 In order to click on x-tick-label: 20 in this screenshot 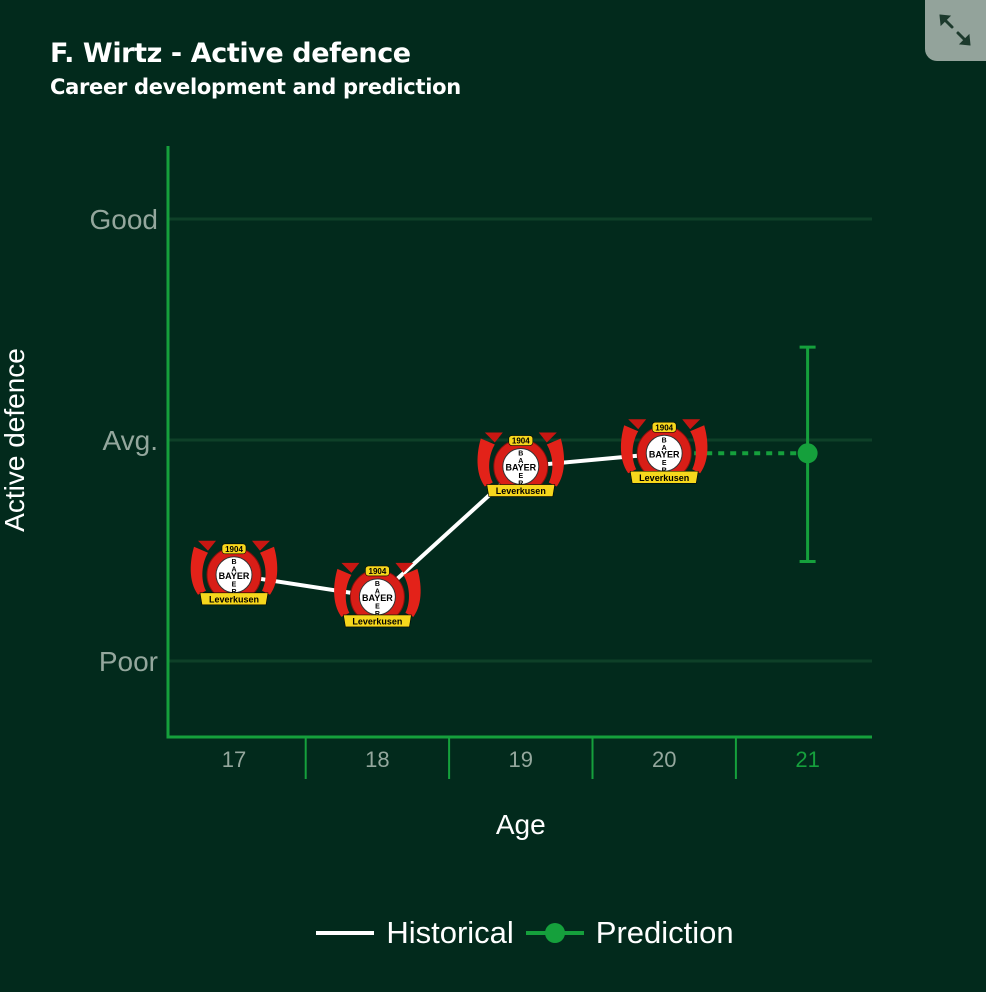, I will do `click(664, 759)`.